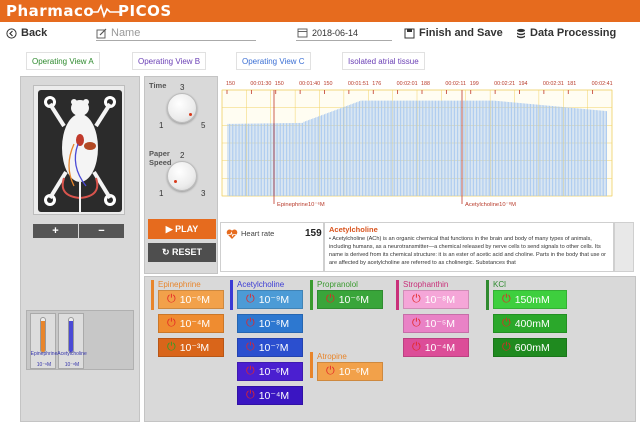 The height and width of the screenshot is (426, 640). What do you see at coordinates (260, 84) in the screenshot?
I see `time-marker-label: 00:01:30` at bounding box center [260, 84].